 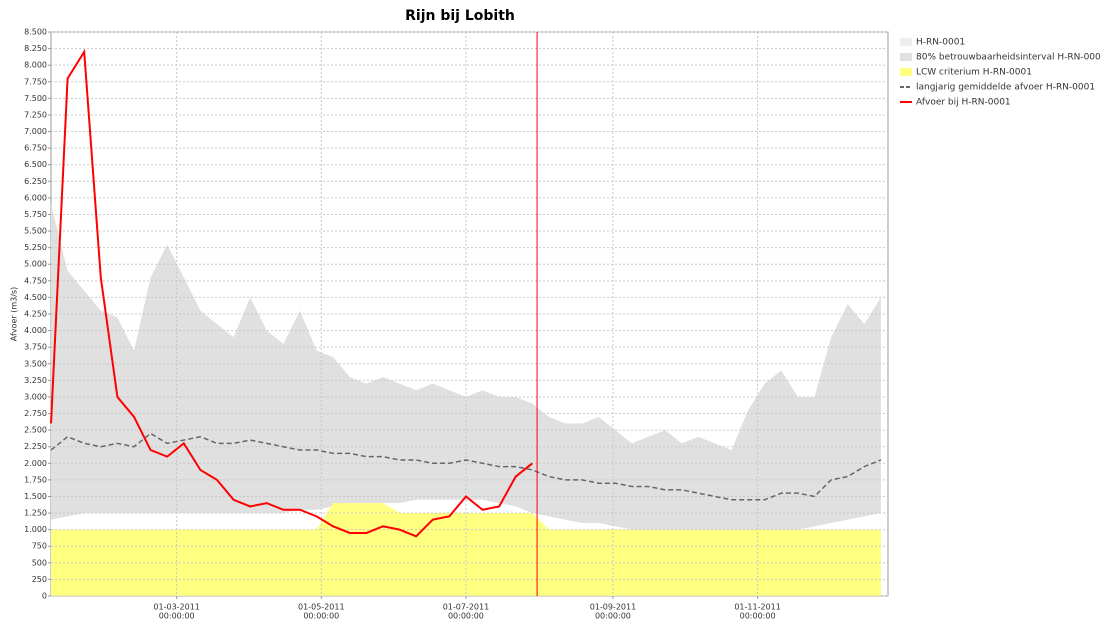 I want to click on y-tick-label: 1.000, so click(x=35, y=529).